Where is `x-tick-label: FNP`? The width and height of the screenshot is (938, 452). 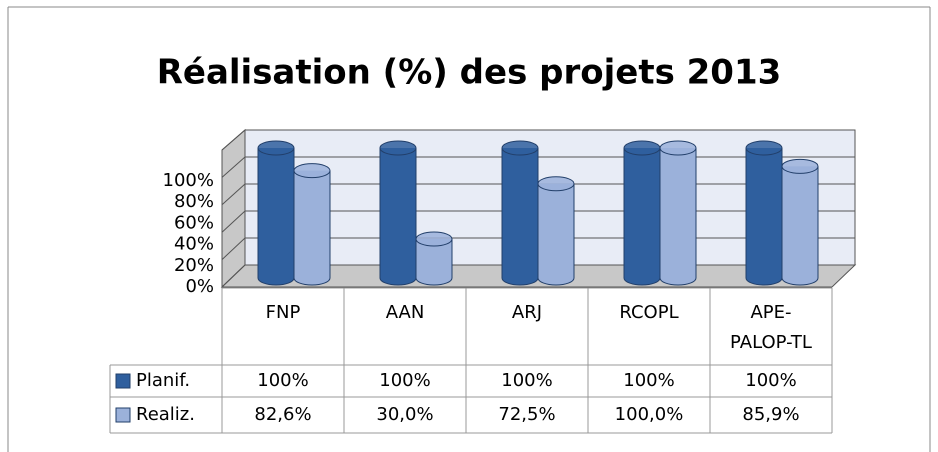 x-tick-label: FNP is located at coordinates (283, 312).